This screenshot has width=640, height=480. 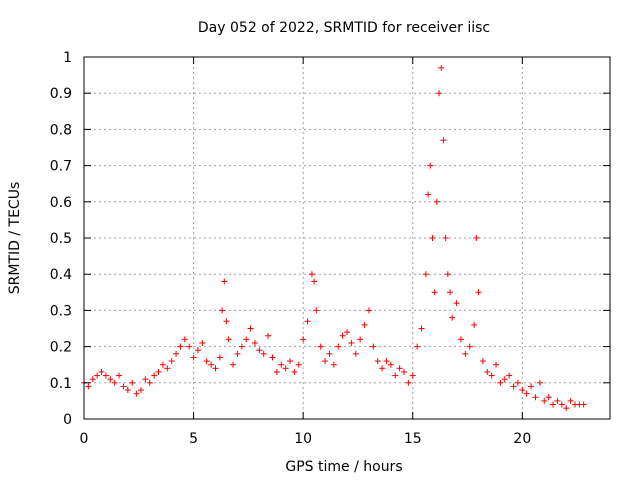 What do you see at coordinates (413, 439) in the screenshot?
I see `x-tick-label: 15` at bounding box center [413, 439].